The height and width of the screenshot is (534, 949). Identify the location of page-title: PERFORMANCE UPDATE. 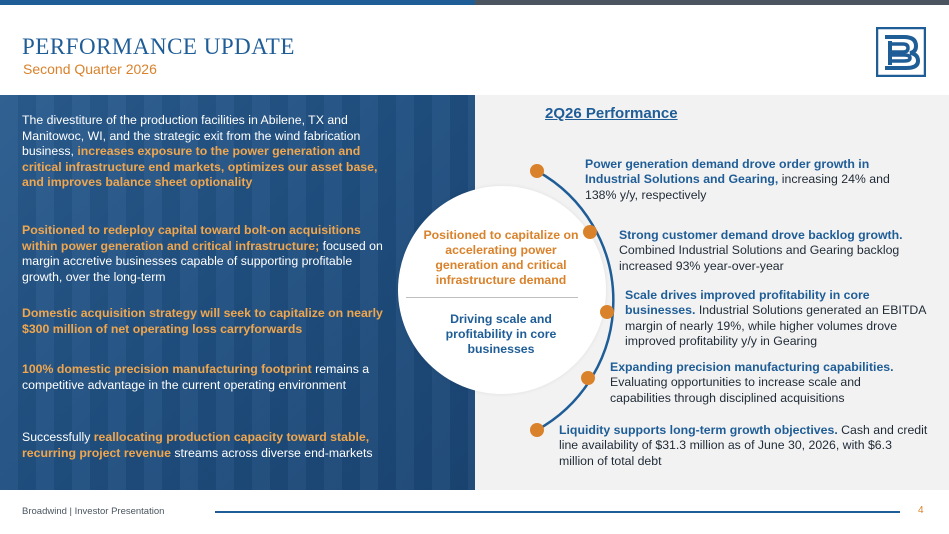
(158, 46).